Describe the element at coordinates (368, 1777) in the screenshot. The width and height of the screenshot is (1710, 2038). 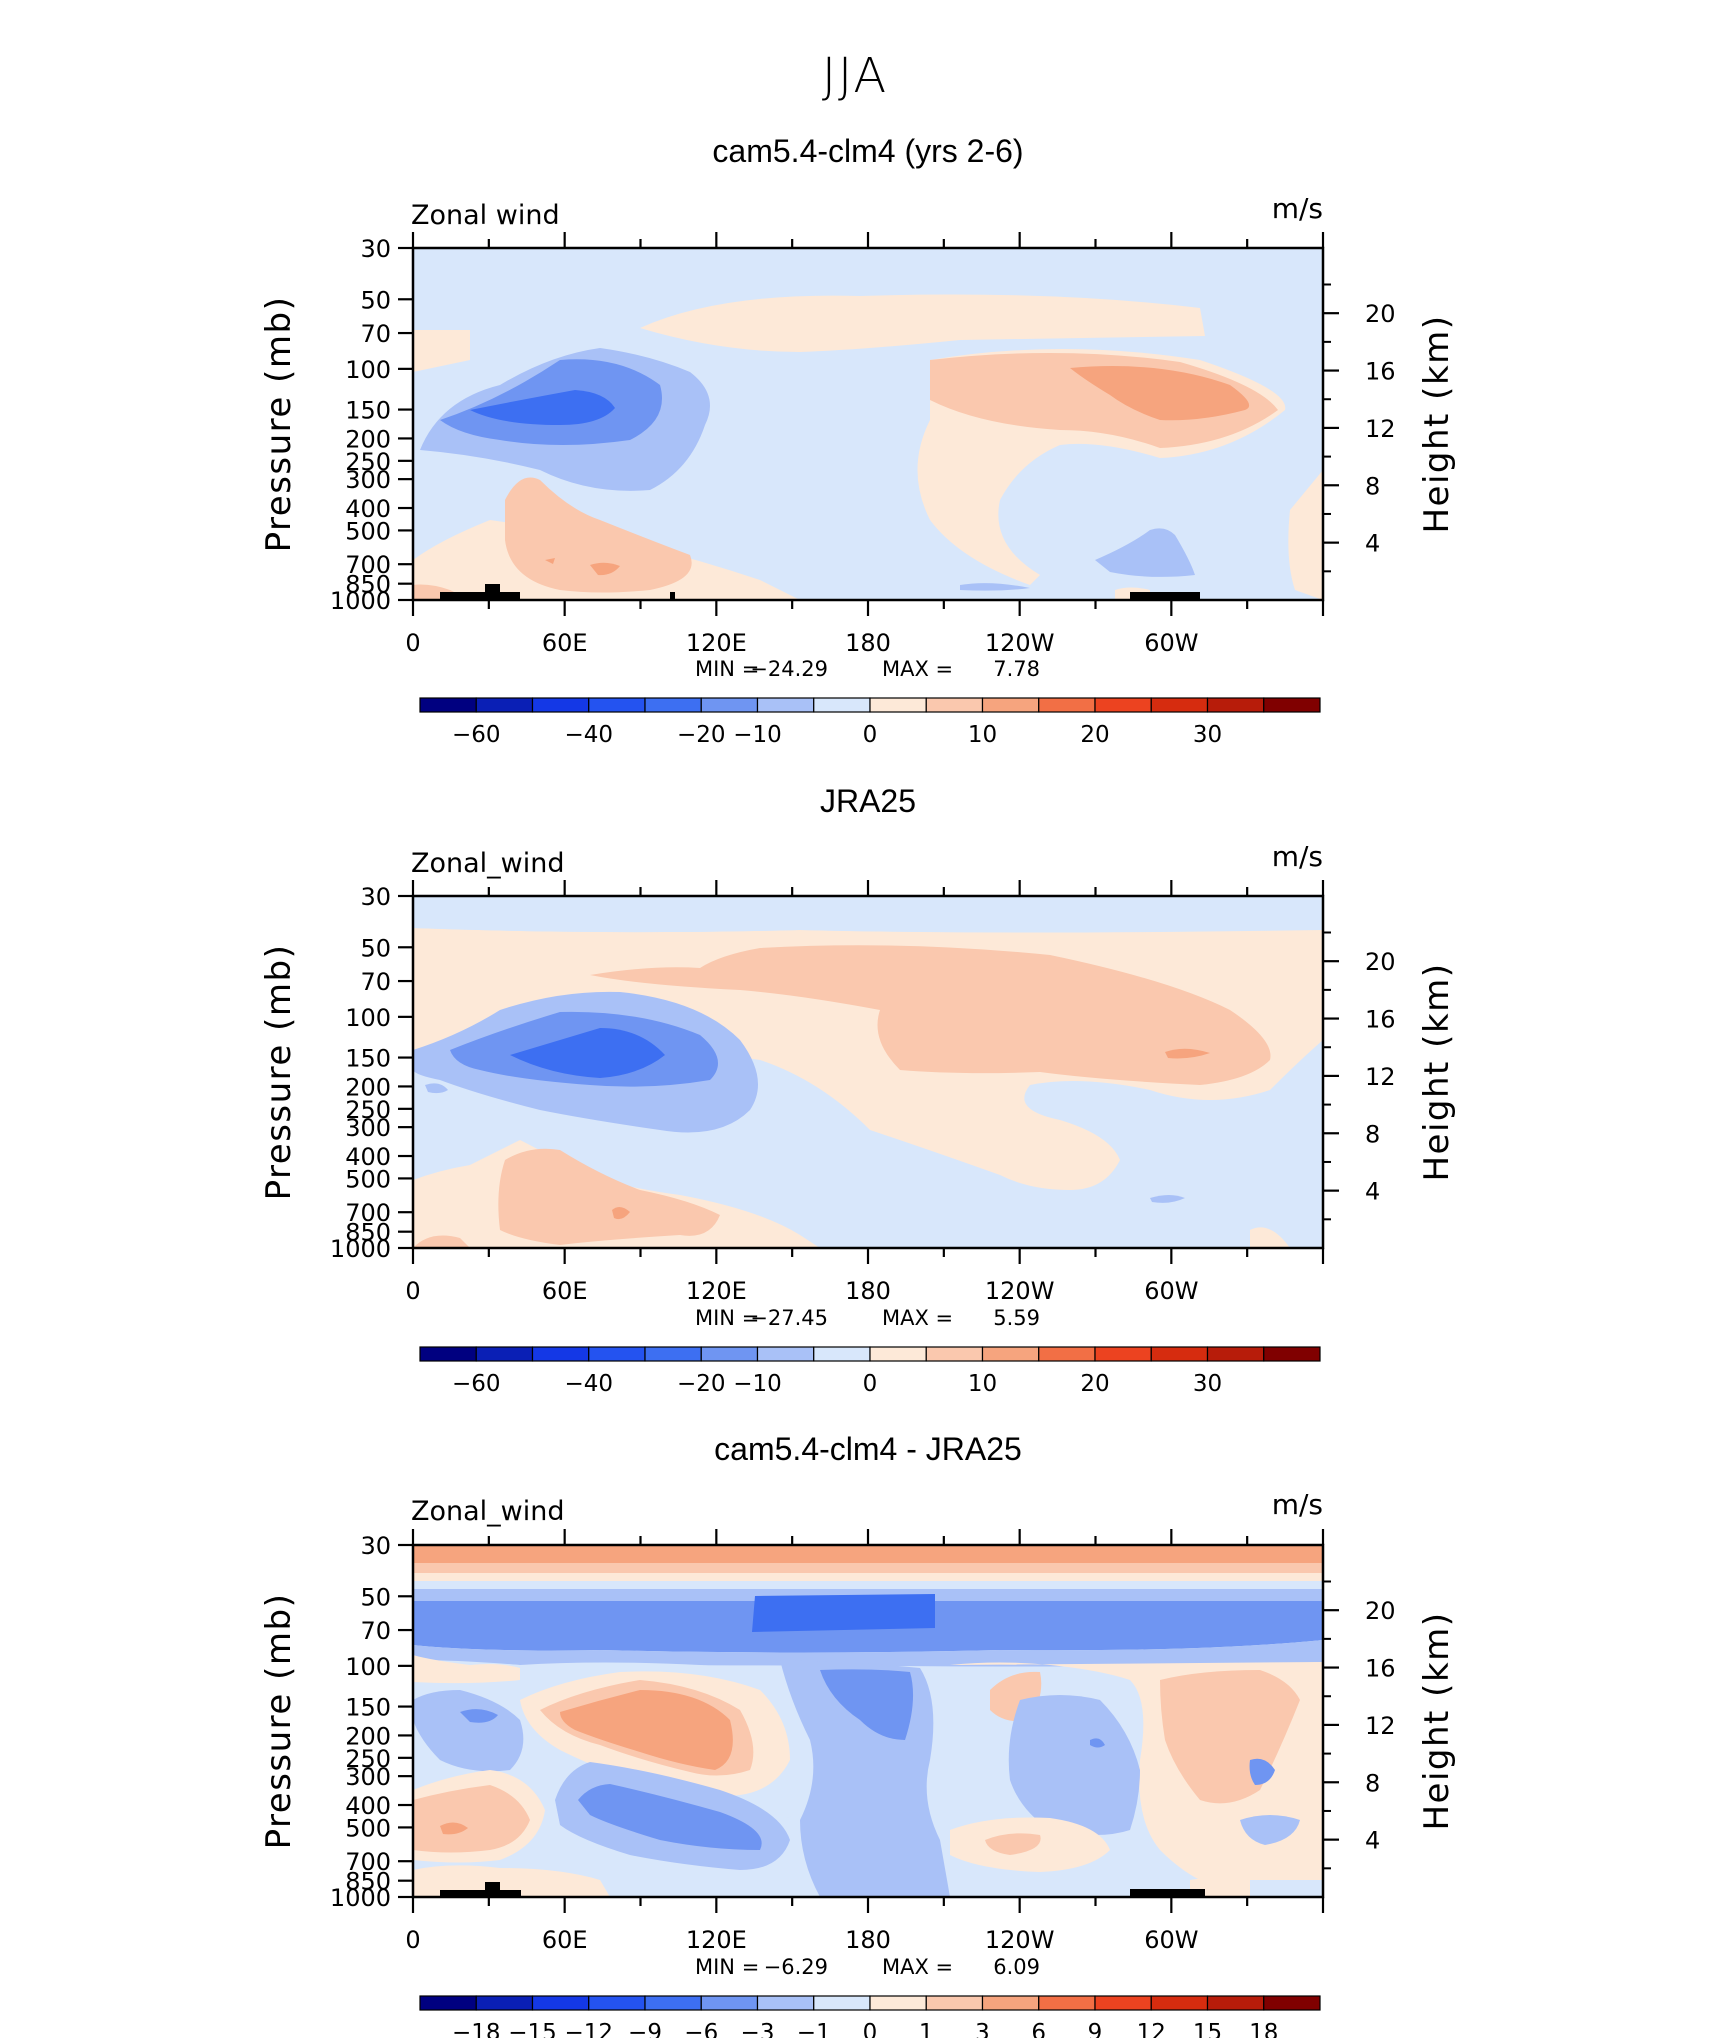
I see `y-tick-label: 300` at that location.